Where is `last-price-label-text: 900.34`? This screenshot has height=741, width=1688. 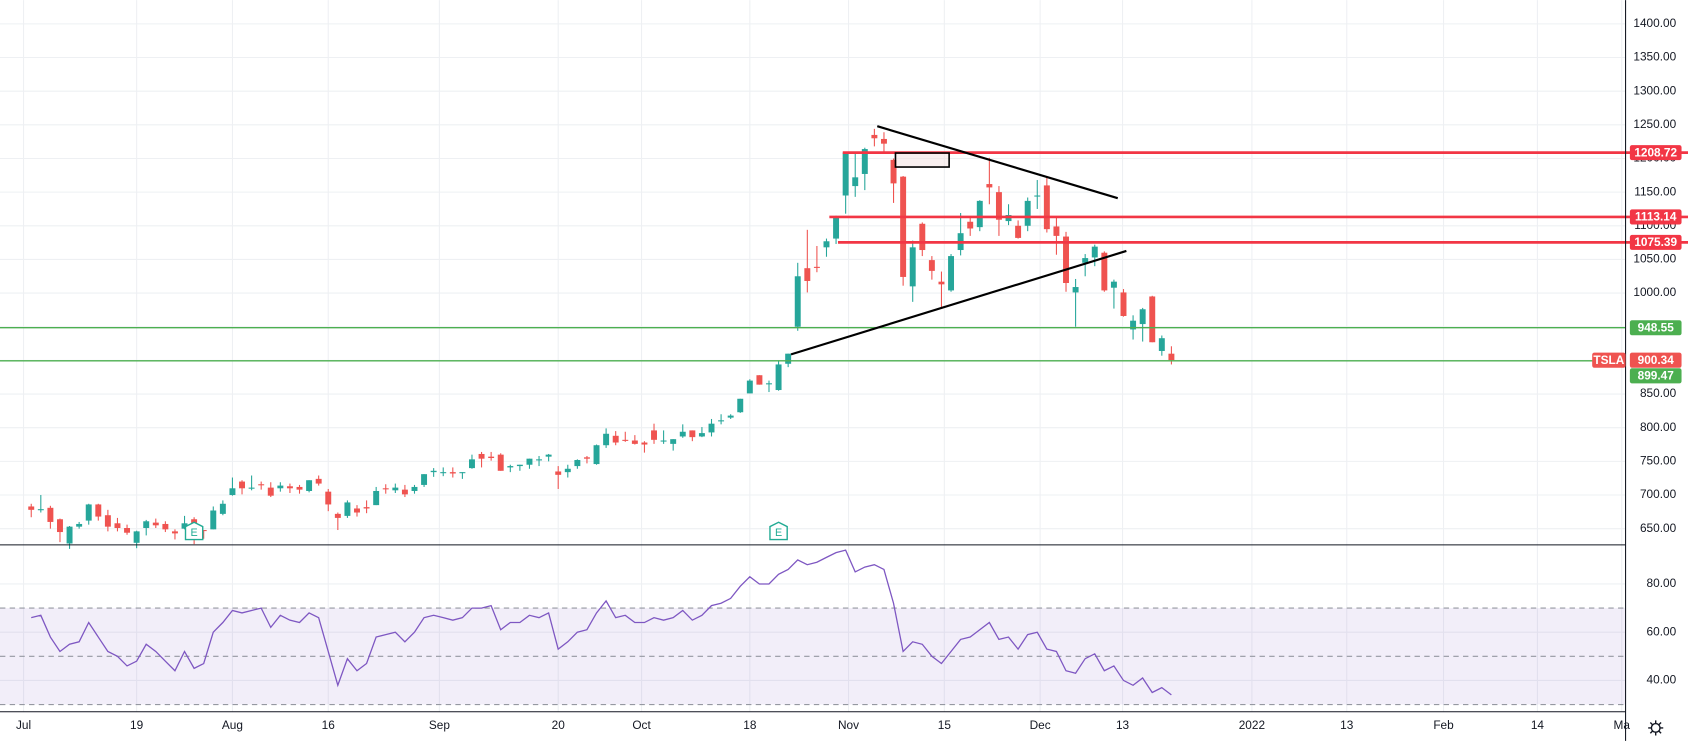
last-price-label-text: 900.34 is located at coordinates (1656, 360).